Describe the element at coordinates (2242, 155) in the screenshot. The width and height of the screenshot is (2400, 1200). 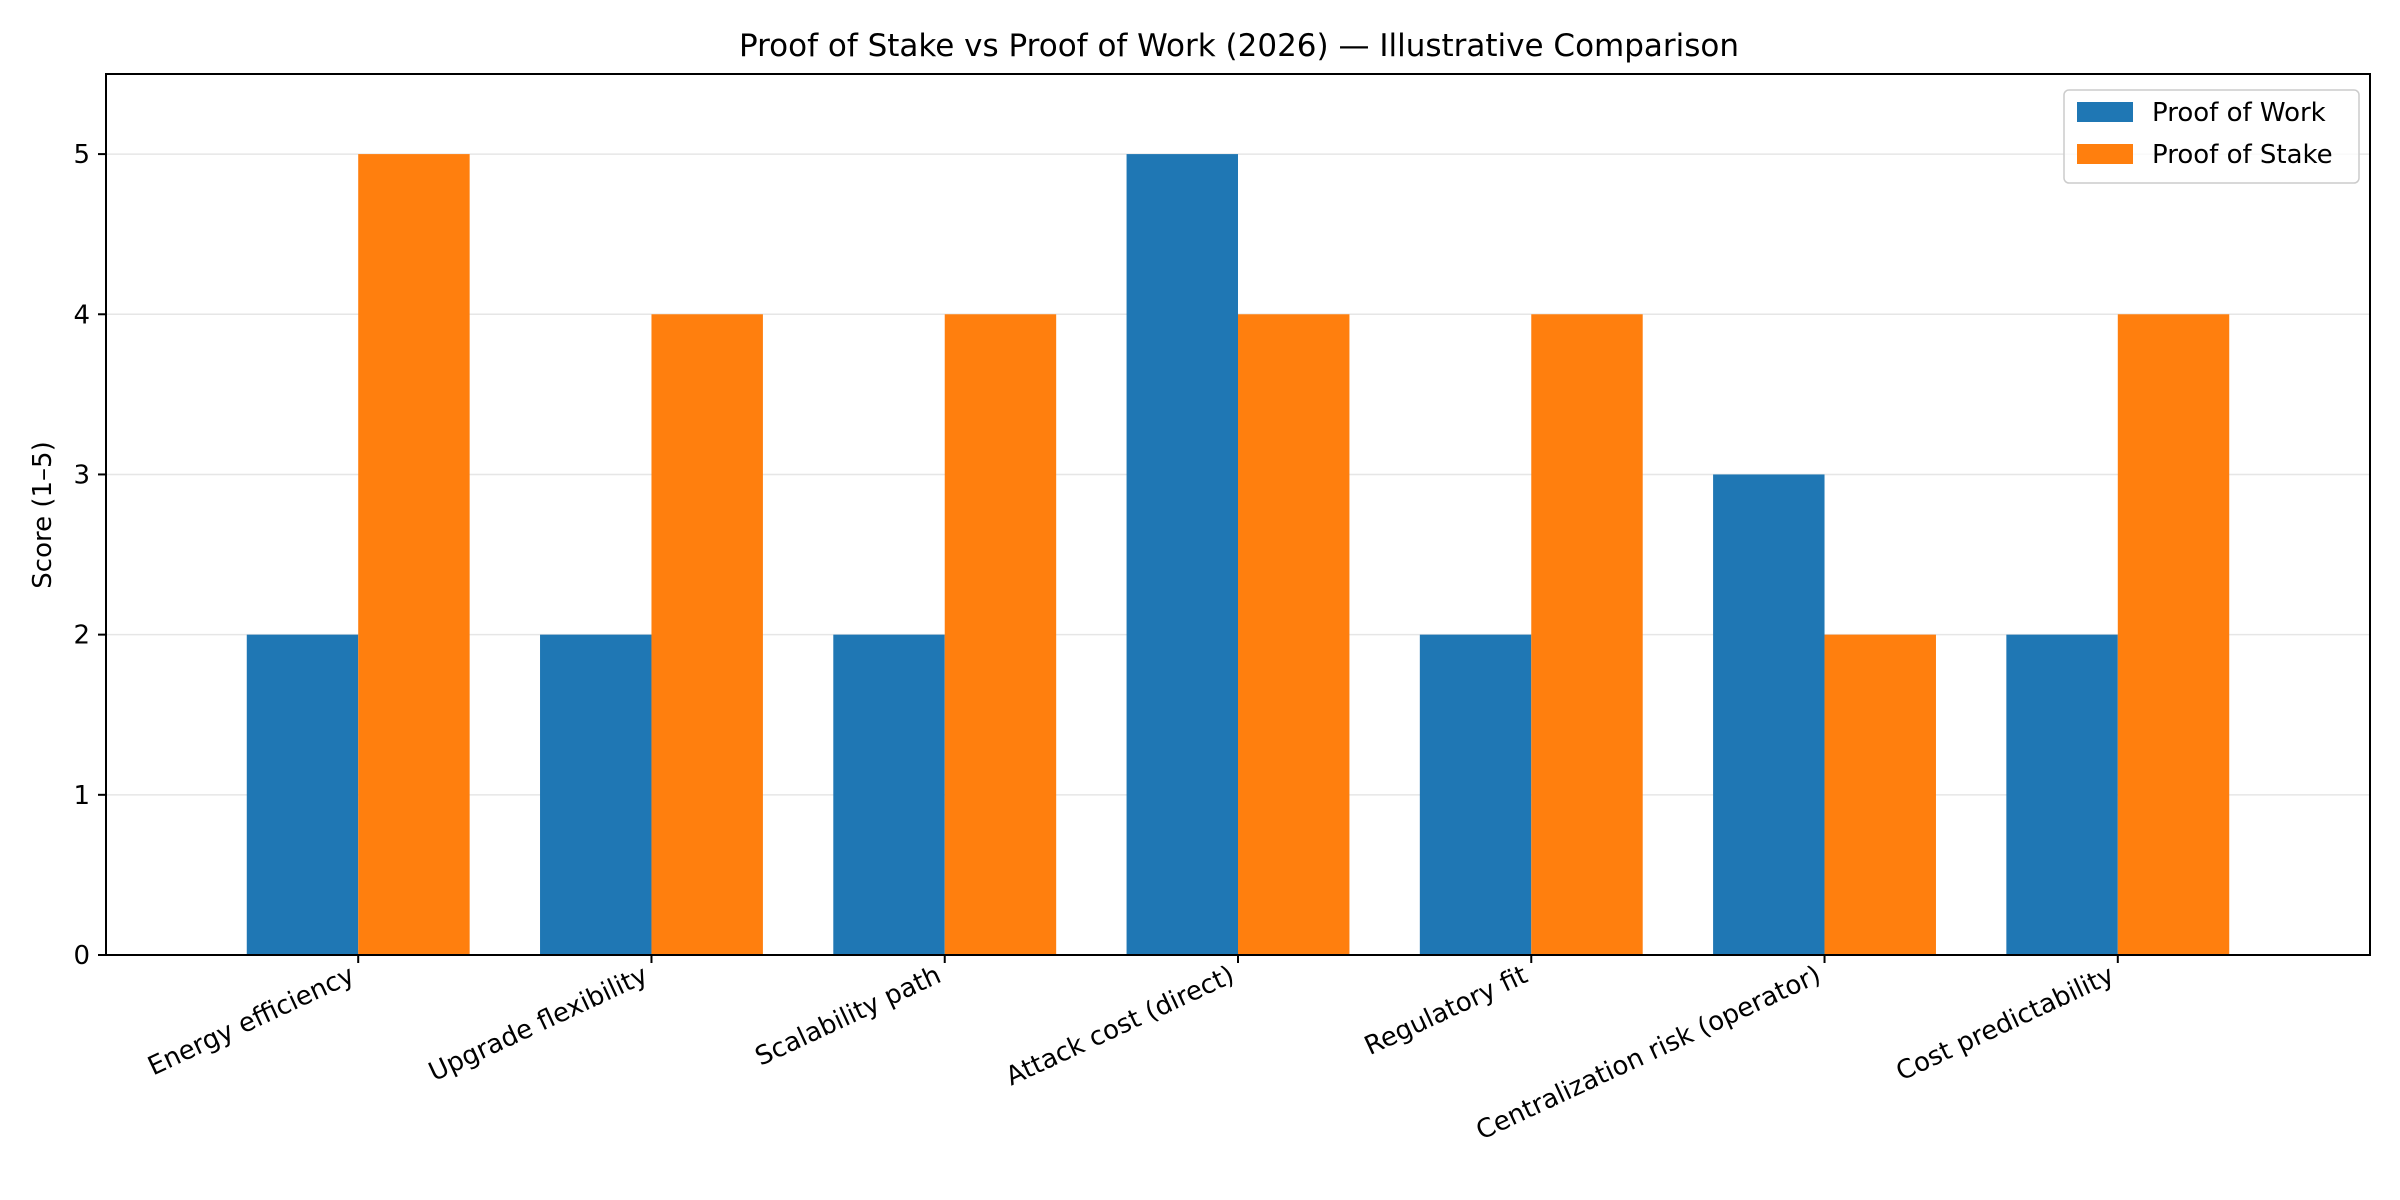
I see `legend-label-pos: Proof of Stake` at that location.